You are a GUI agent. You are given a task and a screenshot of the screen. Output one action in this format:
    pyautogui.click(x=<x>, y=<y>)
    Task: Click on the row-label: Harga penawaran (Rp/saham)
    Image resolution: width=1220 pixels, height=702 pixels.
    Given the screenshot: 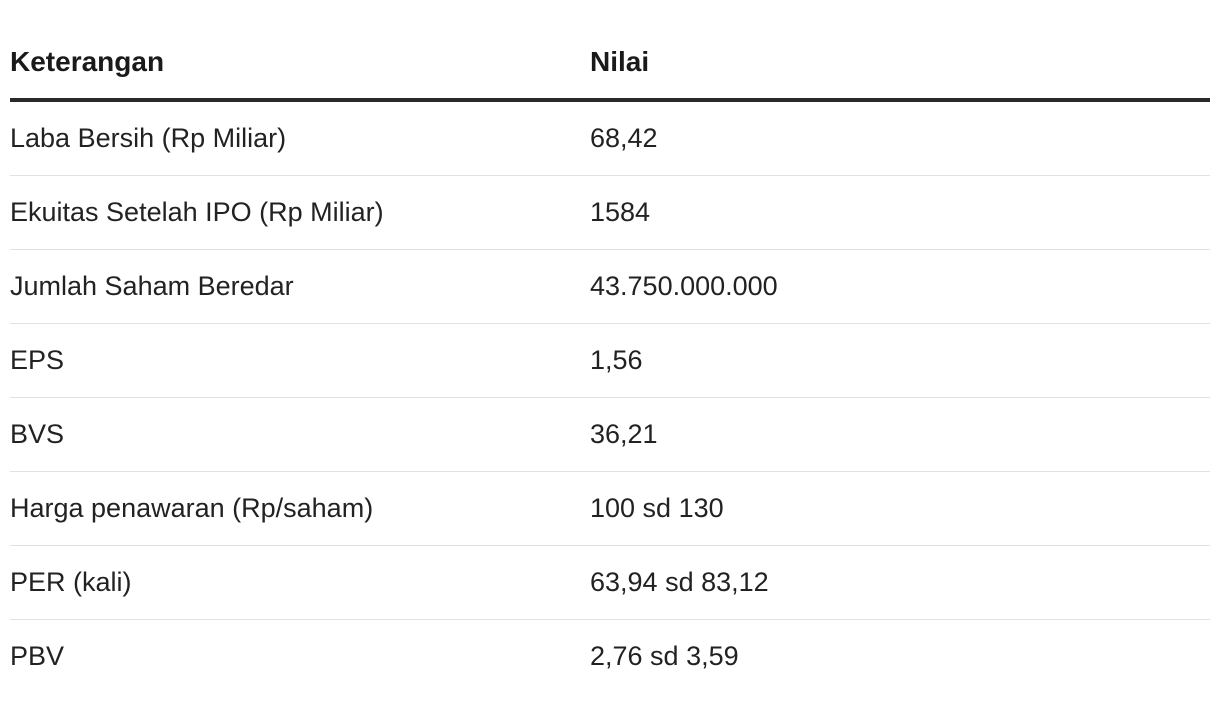 What is the action you would take?
    pyautogui.click(x=300, y=508)
    